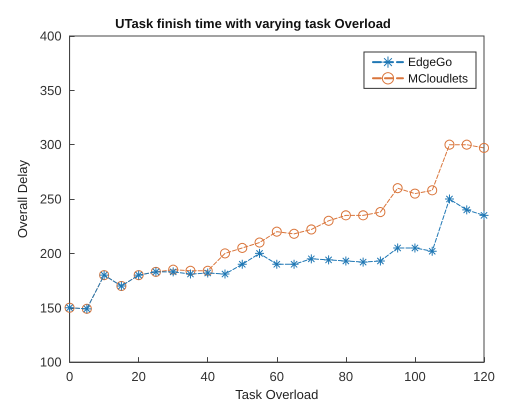 The image size is (506, 414). What do you see at coordinates (51, 362) in the screenshot?
I see `y-tick-label: 100` at bounding box center [51, 362].